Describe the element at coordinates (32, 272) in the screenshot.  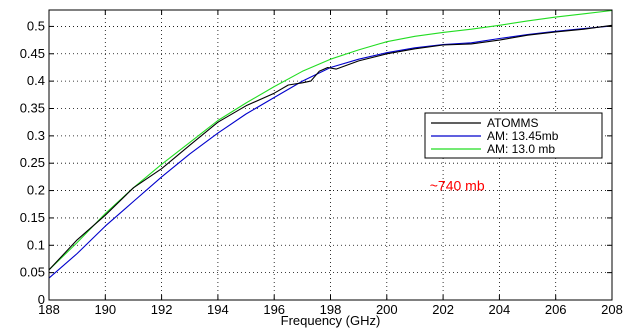
I see `y-tick-label: 0.05` at that location.